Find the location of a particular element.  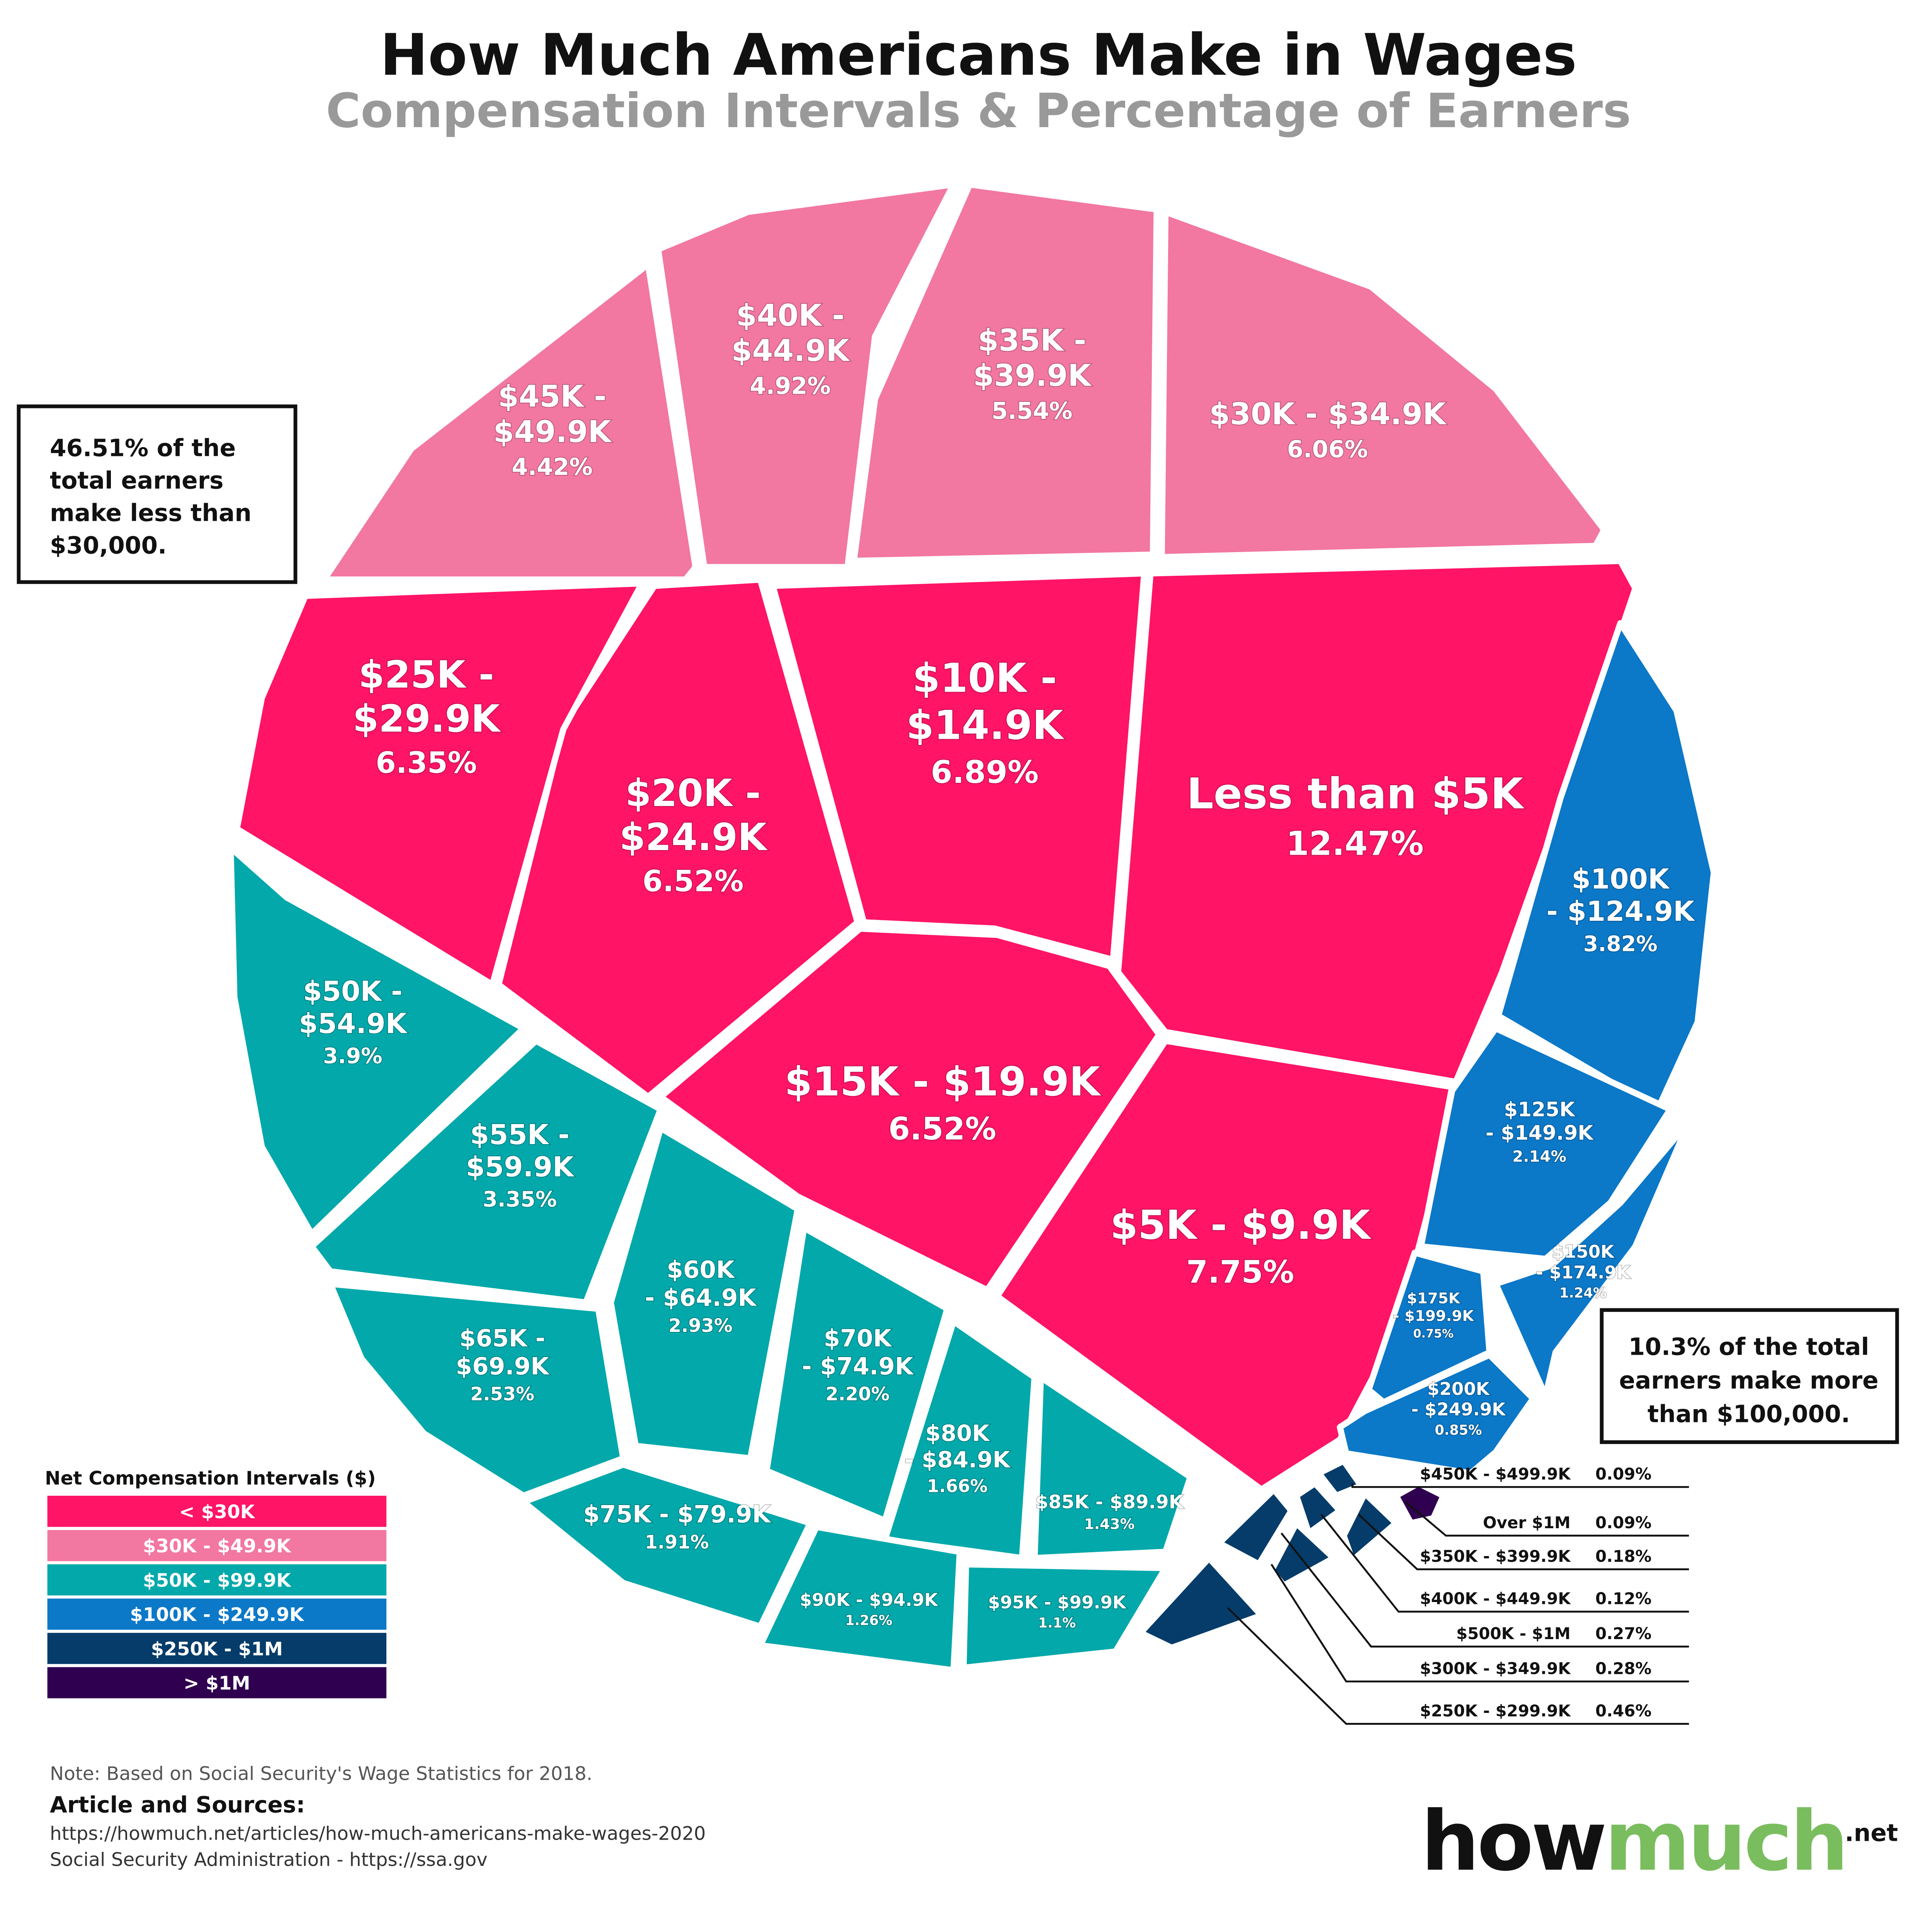

cell-label: $29.9K is located at coordinates (427, 719).